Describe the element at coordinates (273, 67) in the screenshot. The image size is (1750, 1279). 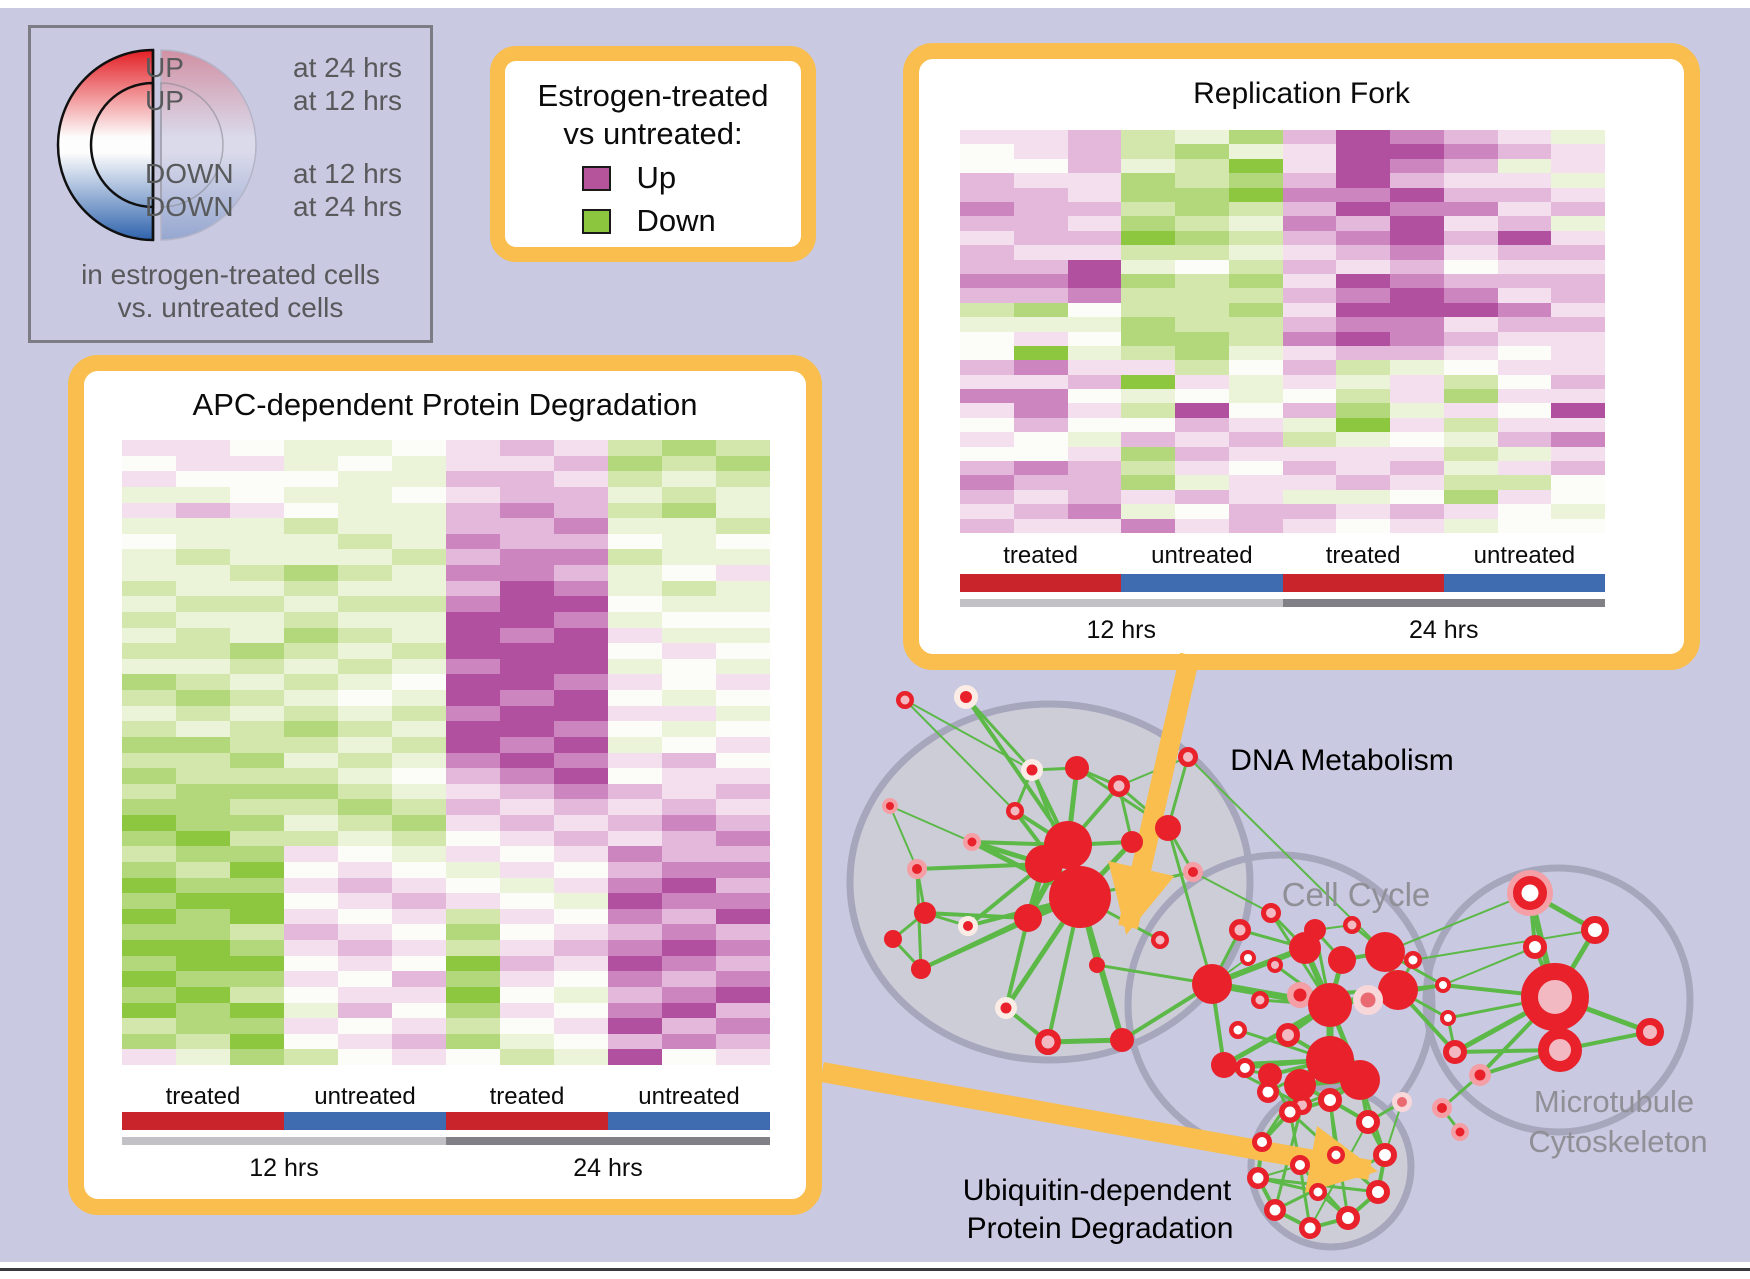
I see `legend-row-up-24: UP at 24 hrs` at that location.